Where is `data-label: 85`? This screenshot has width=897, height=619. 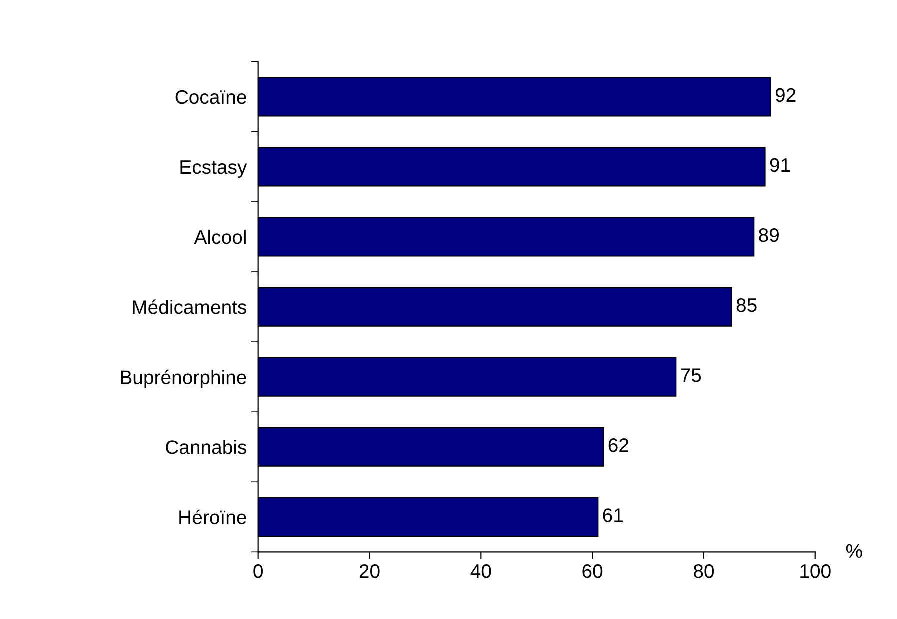
data-label: 85 is located at coordinates (746, 305).